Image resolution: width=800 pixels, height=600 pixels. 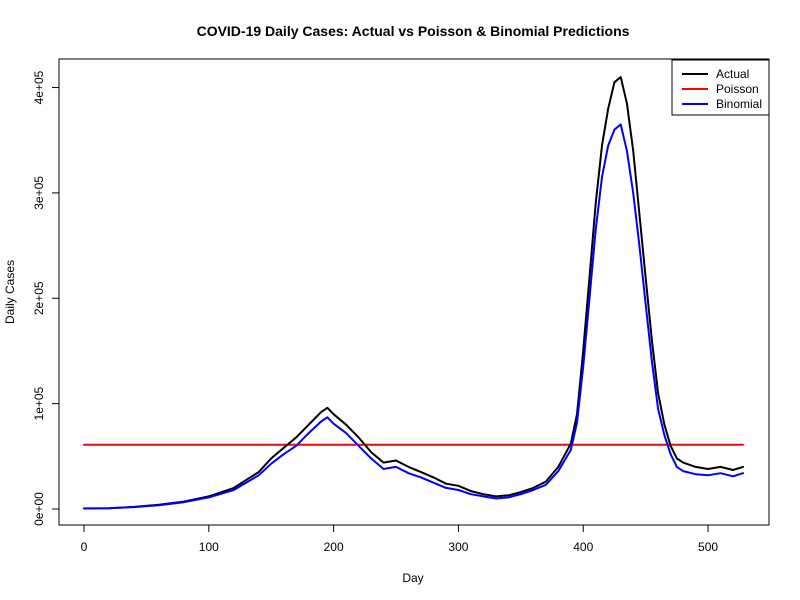 What do you see at coordinates (39, 193) in the screenshot?
I see `y-tick-label: 3e+05` at bounding box center [39, 193].